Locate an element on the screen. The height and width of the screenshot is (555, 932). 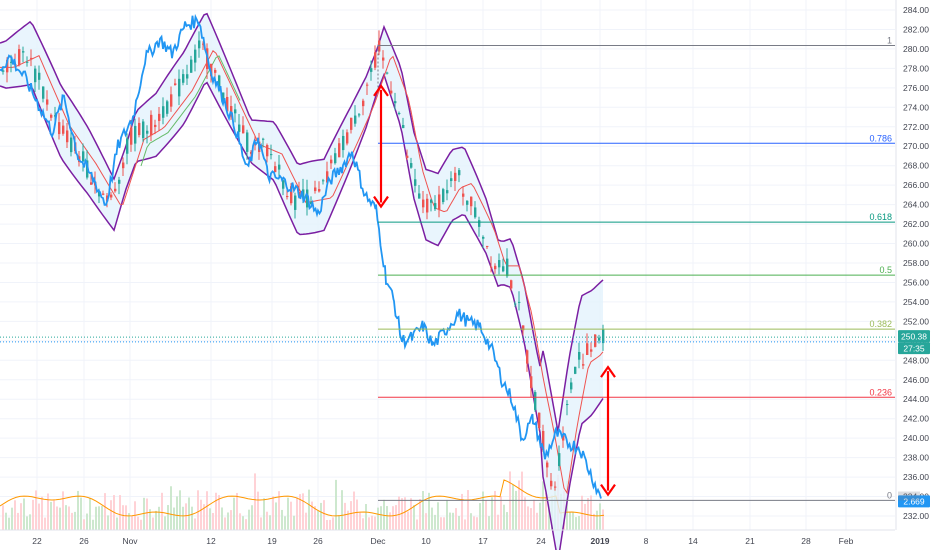
fib-level-label: 0.382 is located at coordinates (880, 324).